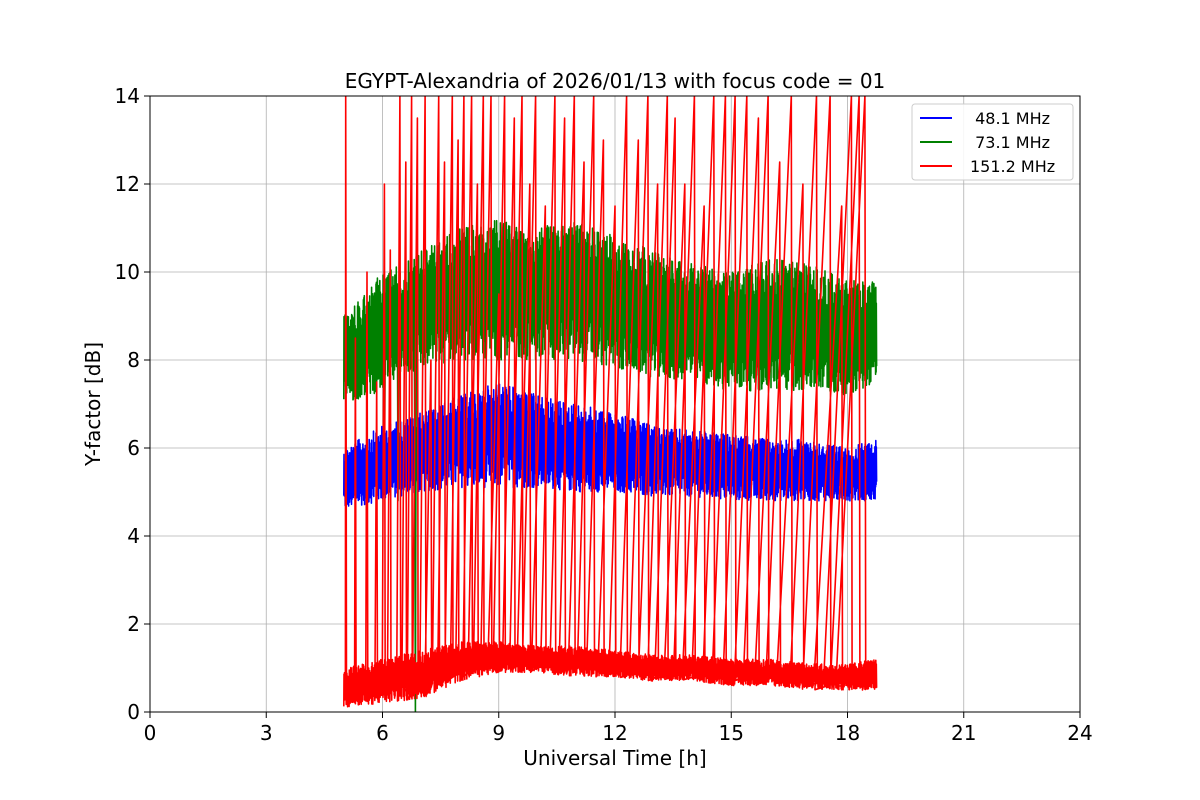 The height and width of the screenshot is (800, 1200). Describe the element at coordinates (614, 758) in the screenshot. I see `x-axis-label: Universal Time [h]` at that location.